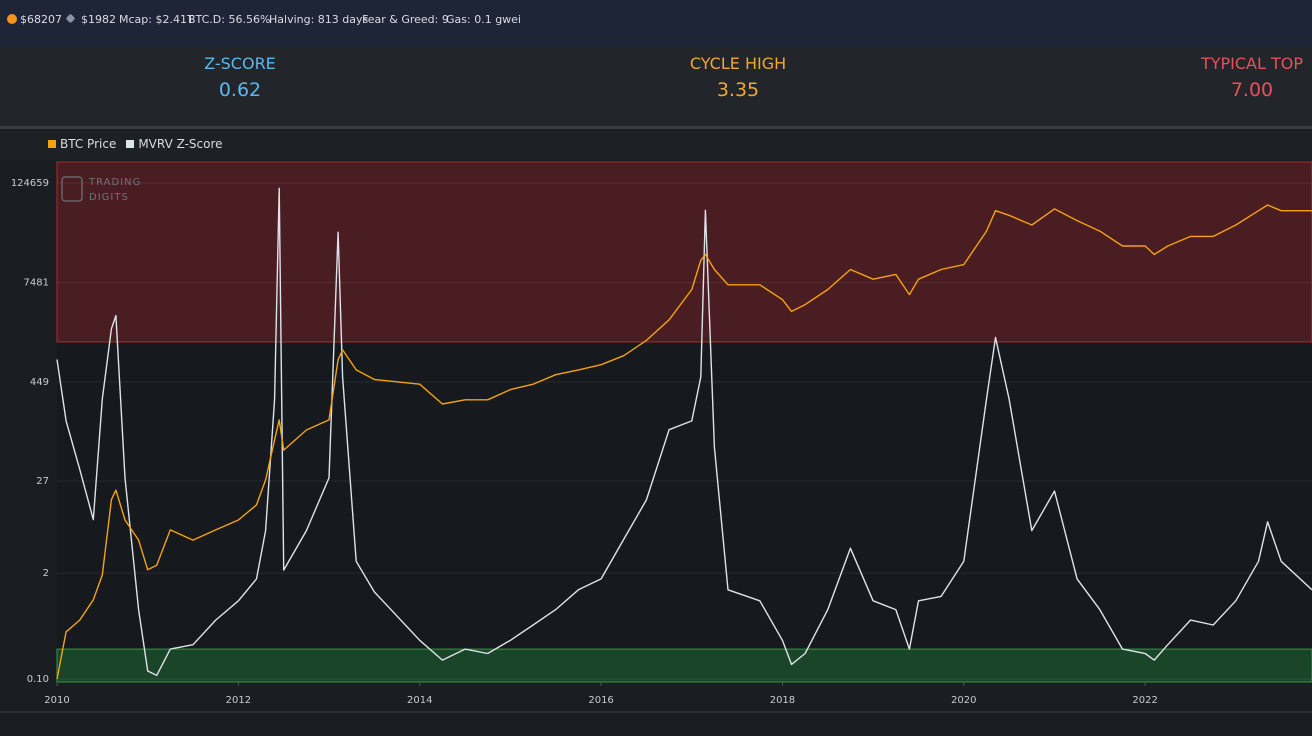 This screenshot has width=1312, height=736. Describe the element at coordinates (419, 700) in the screenshot. I see `x-tick-label: 2014` at that location.